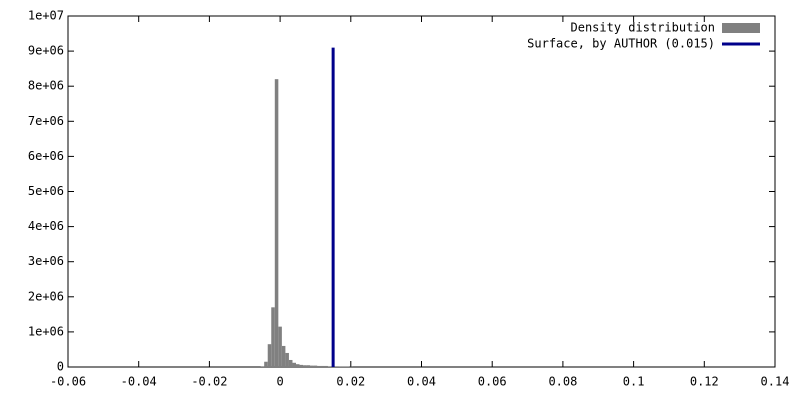 The height and width of the screenshot is (400, 800). I want to click on y-tick-label: 1e+07, so click(46, 16).